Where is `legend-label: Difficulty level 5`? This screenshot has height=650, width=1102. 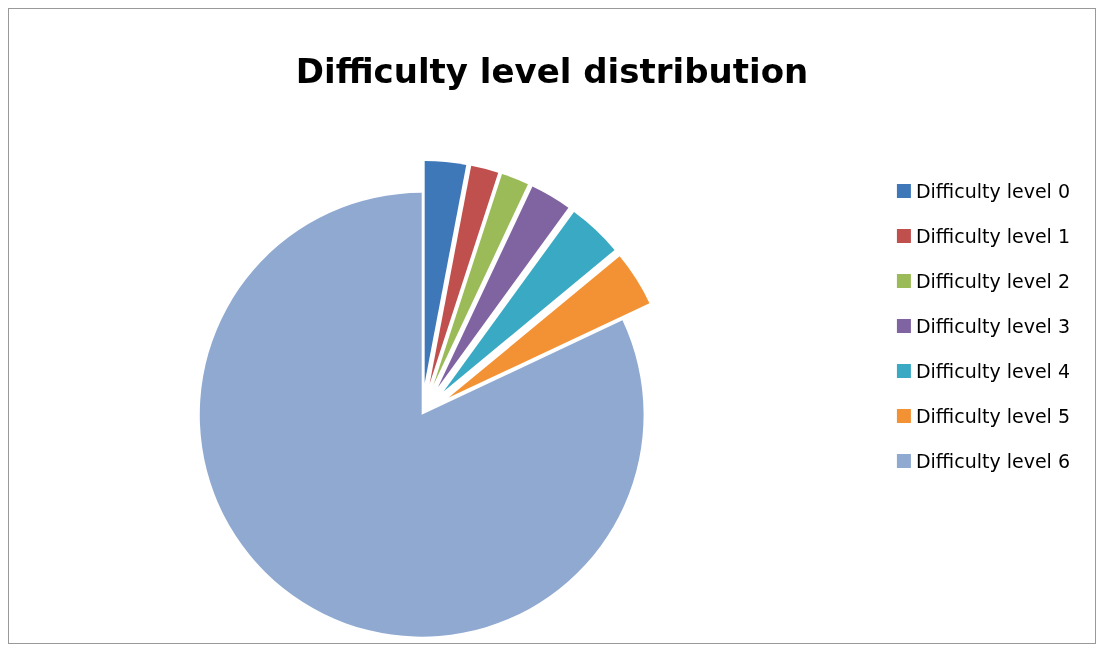
legend-label: Difficulty level 5 is located at coordinates (993, 416).